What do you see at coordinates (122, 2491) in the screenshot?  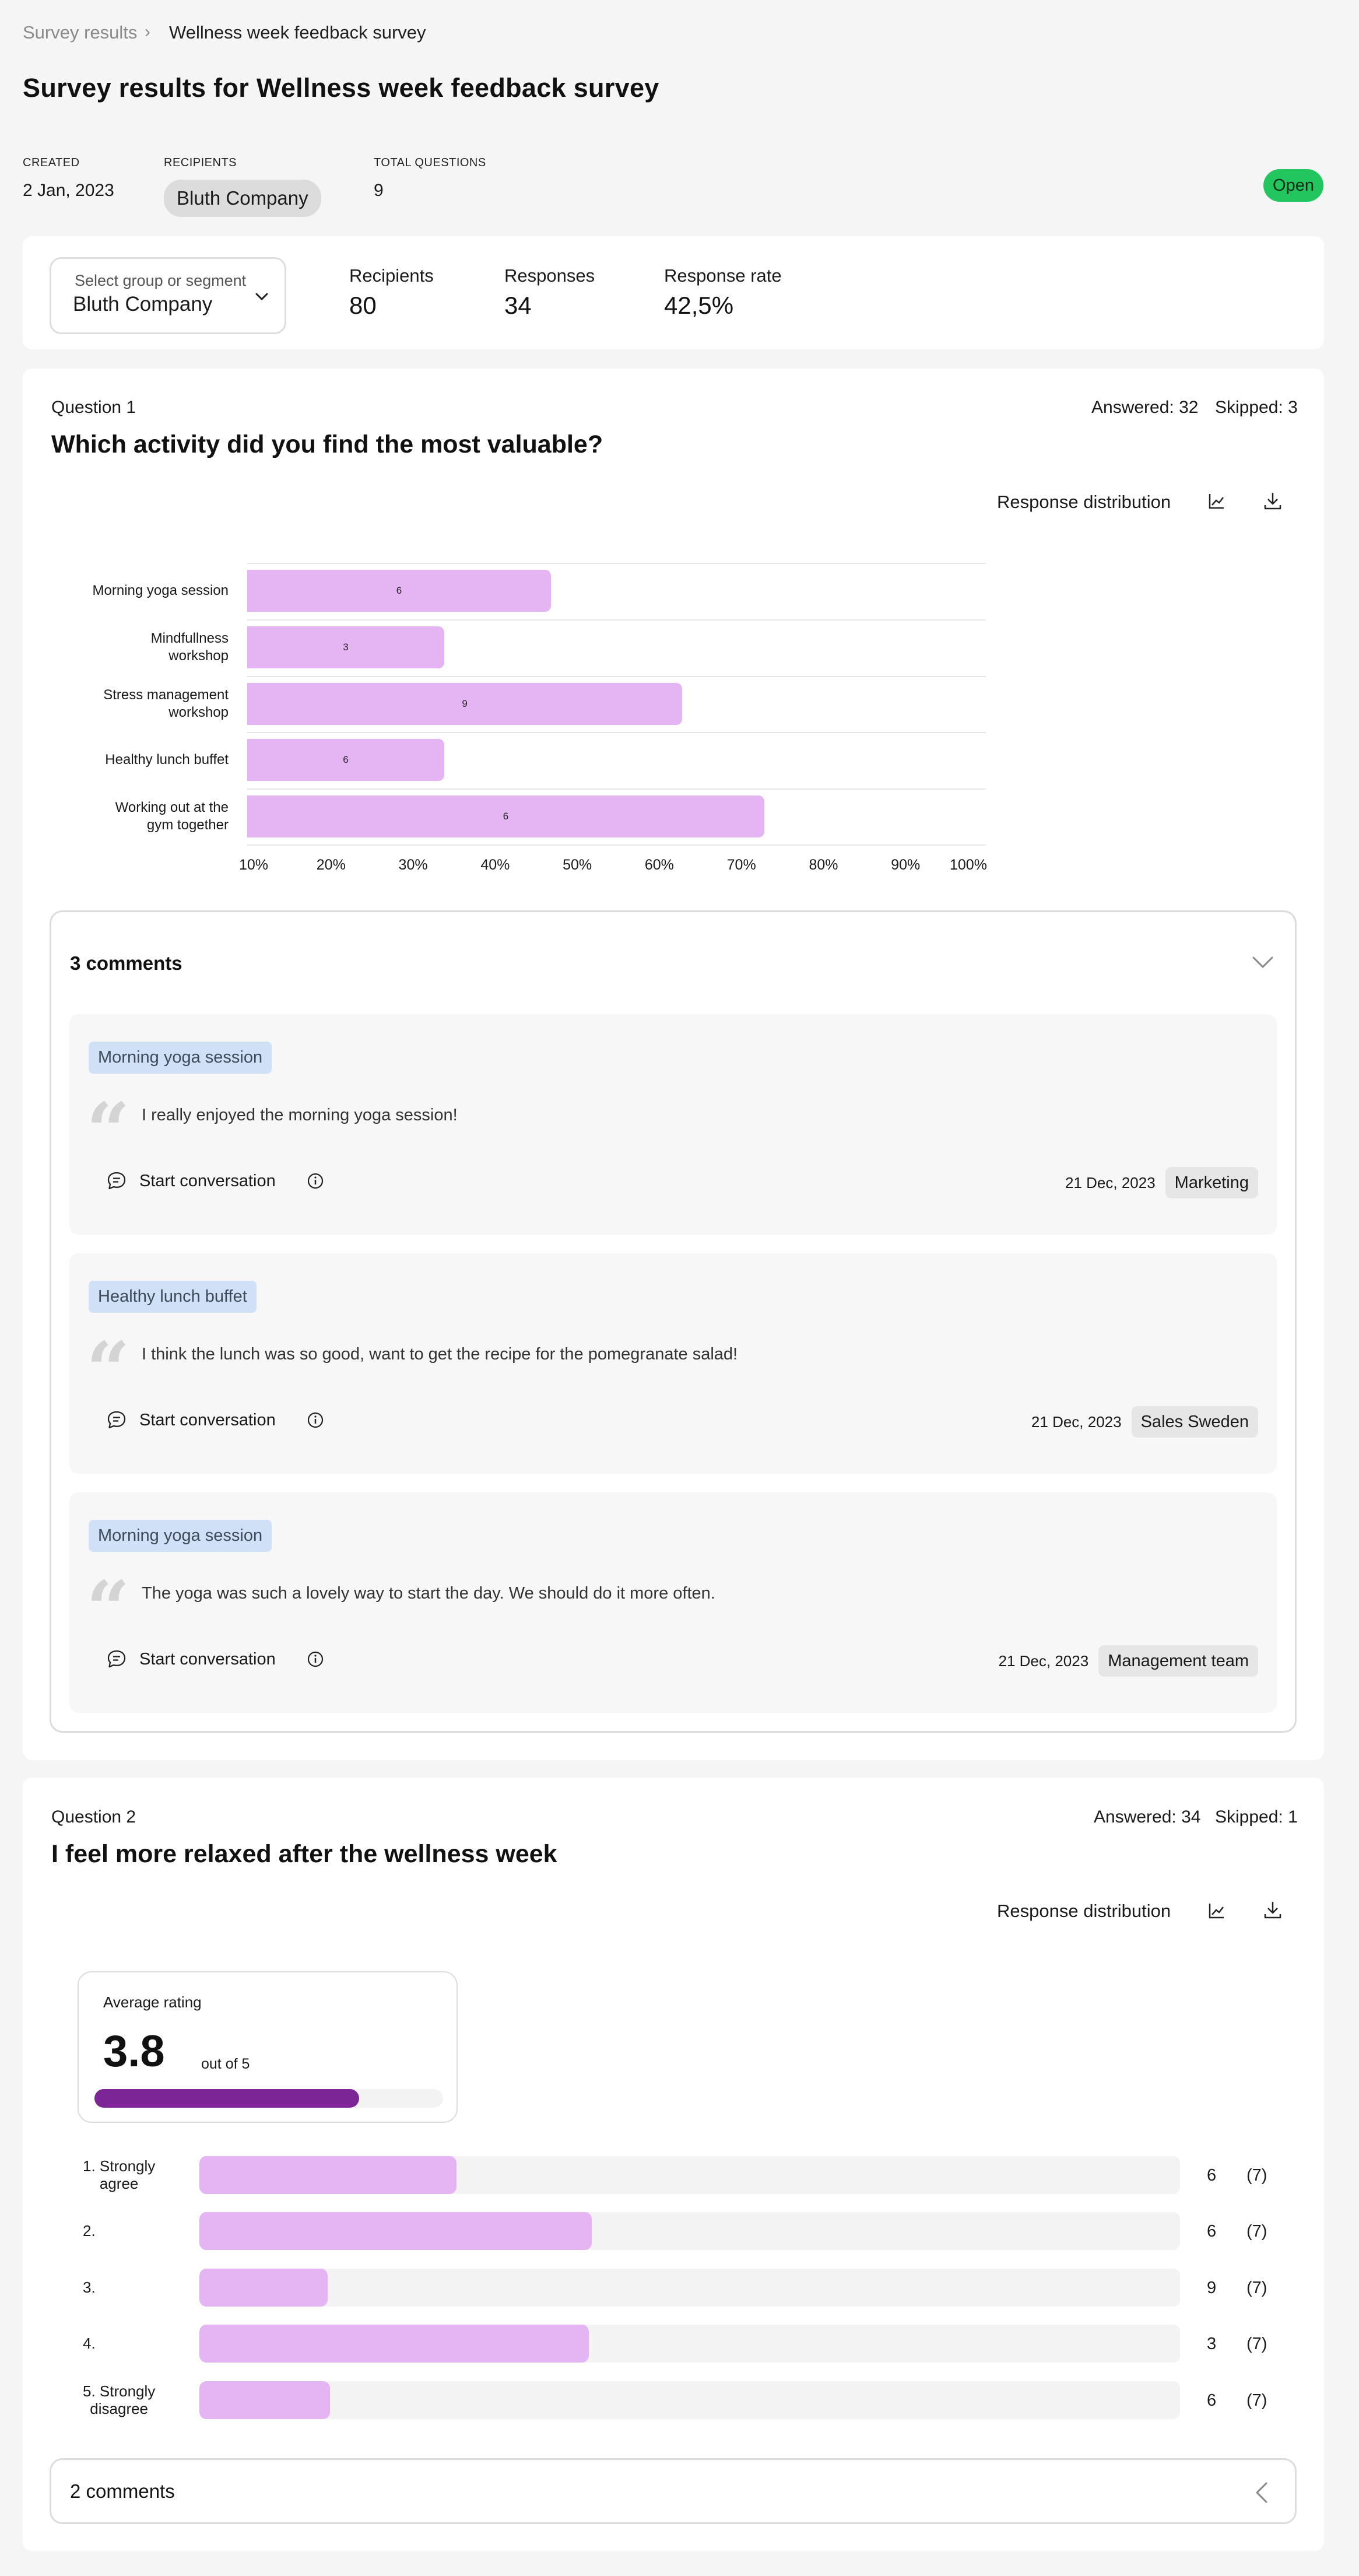 I see `comments-count: 2 comments` at bounding box center [122, 2491].